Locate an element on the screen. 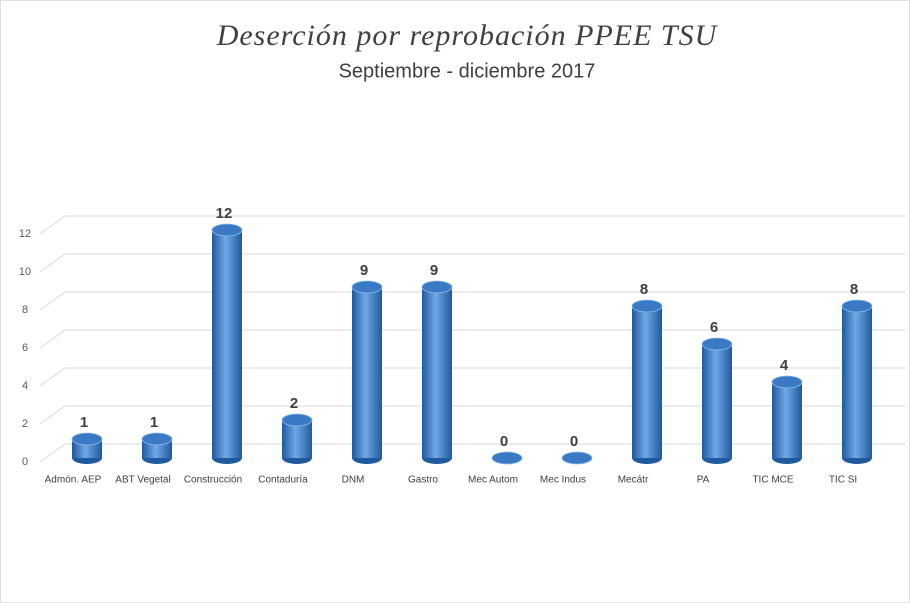 The image size is (910, 603). x-tick-label: Mecátr is located at coordinates (633, 480).